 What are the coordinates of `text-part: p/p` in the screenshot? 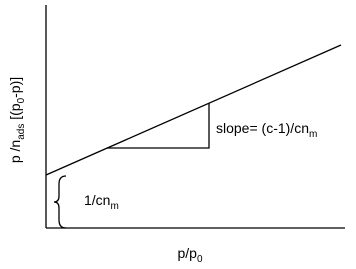 It's located at (187, 253).